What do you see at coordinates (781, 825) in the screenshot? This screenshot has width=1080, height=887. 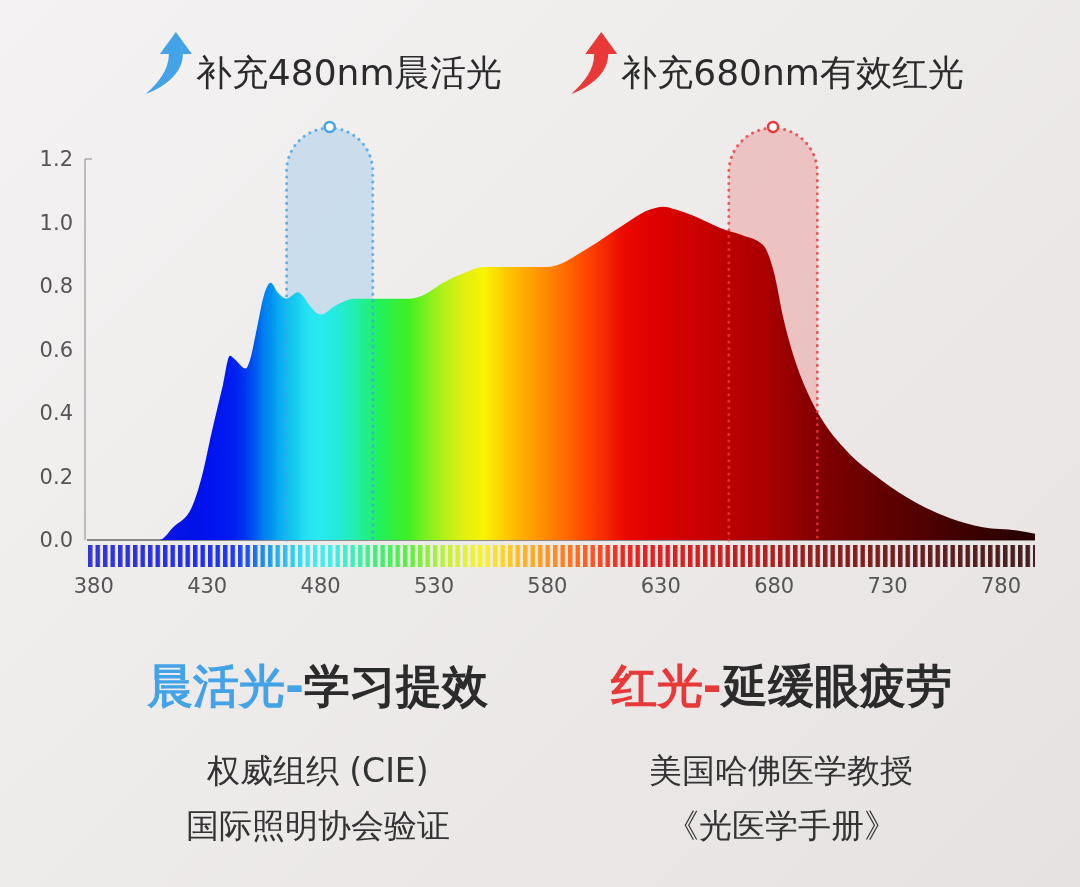 I see `text: 《光医学手册》` at bounding box center [781, 825].